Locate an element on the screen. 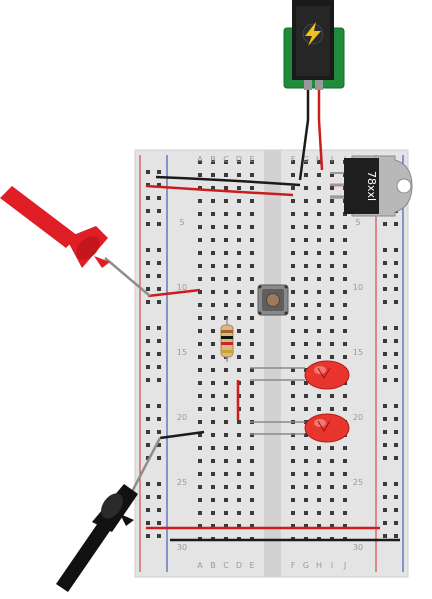 The image size is (432, 599). jack-black-wire is located at coordinates (304, 134).